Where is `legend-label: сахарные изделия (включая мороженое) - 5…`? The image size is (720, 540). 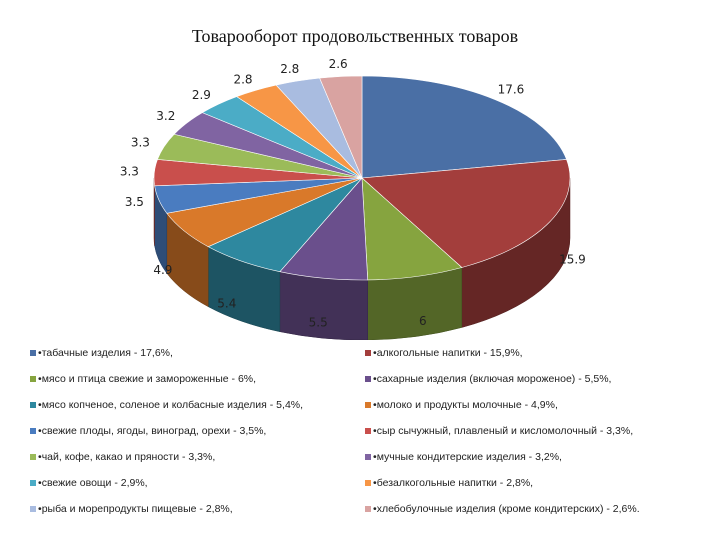
legend-label: сахарные изделия (включая мороженое) - 5… is located at coordinates (494, 379).